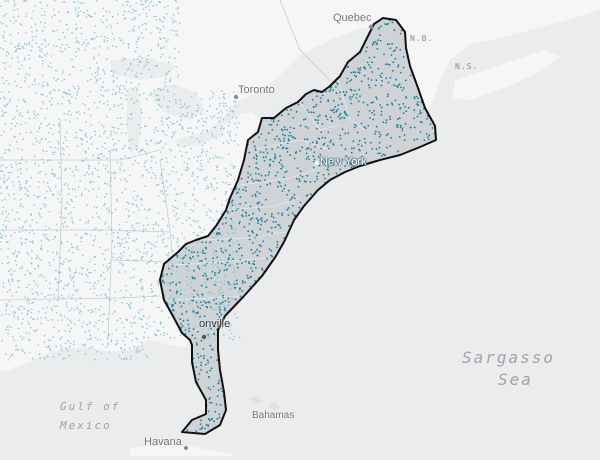 The image size is (600, 460). I want to click on label-sargasso: Sargasso, so click(509, 357).